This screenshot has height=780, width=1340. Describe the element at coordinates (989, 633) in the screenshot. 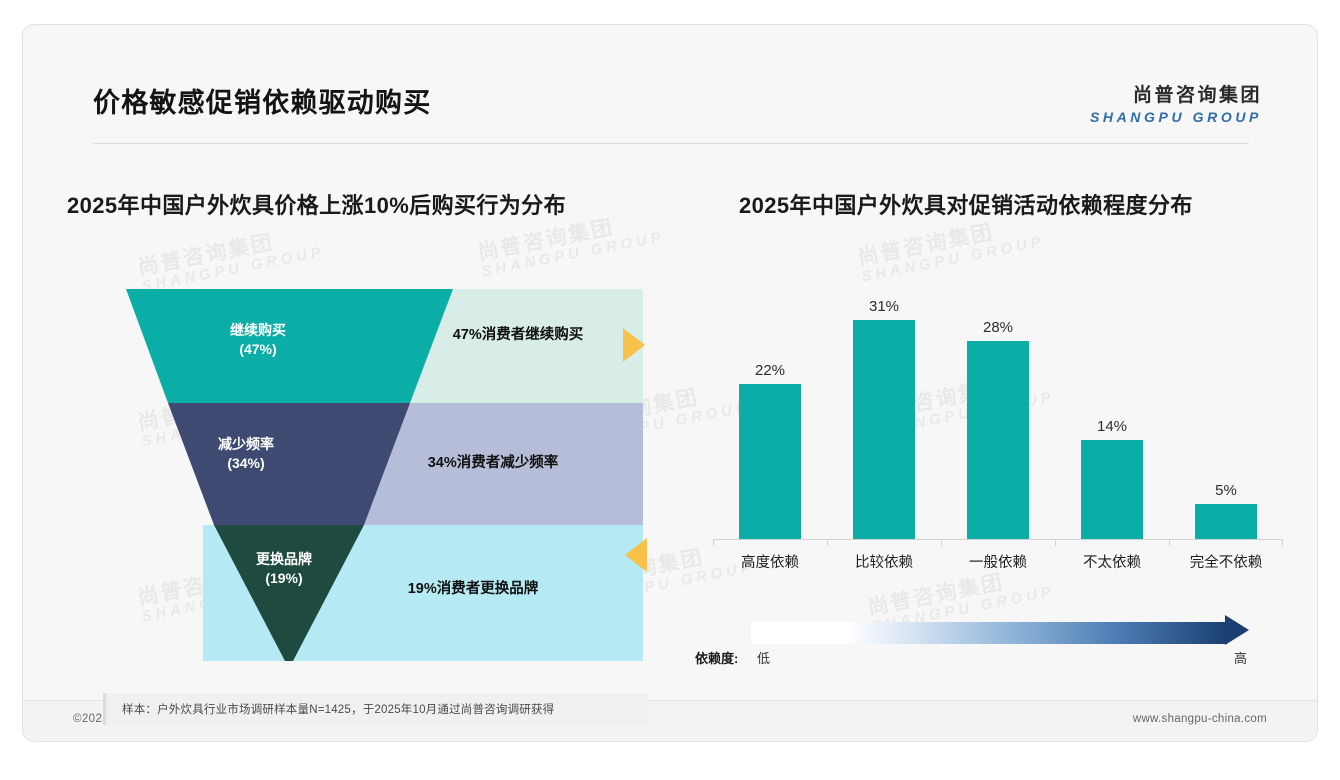

I see `gradient-bar` at that location.